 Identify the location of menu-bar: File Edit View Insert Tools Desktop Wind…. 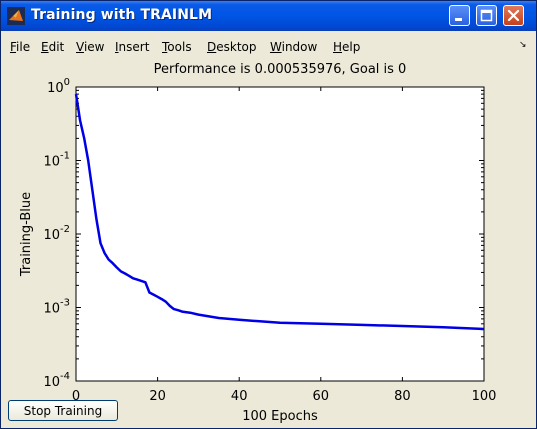
(268, 47).